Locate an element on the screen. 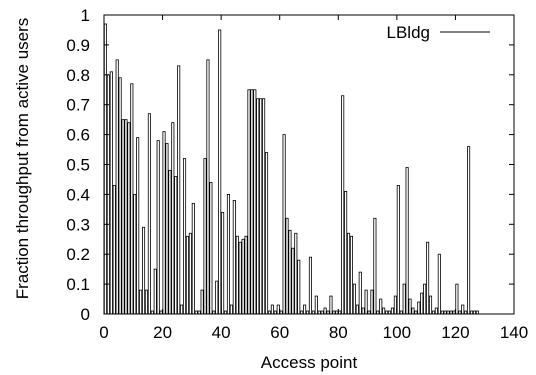 This screenshot has width=536, height=375. y-tick-label: 0.8 is located at coordinates (78, 75).